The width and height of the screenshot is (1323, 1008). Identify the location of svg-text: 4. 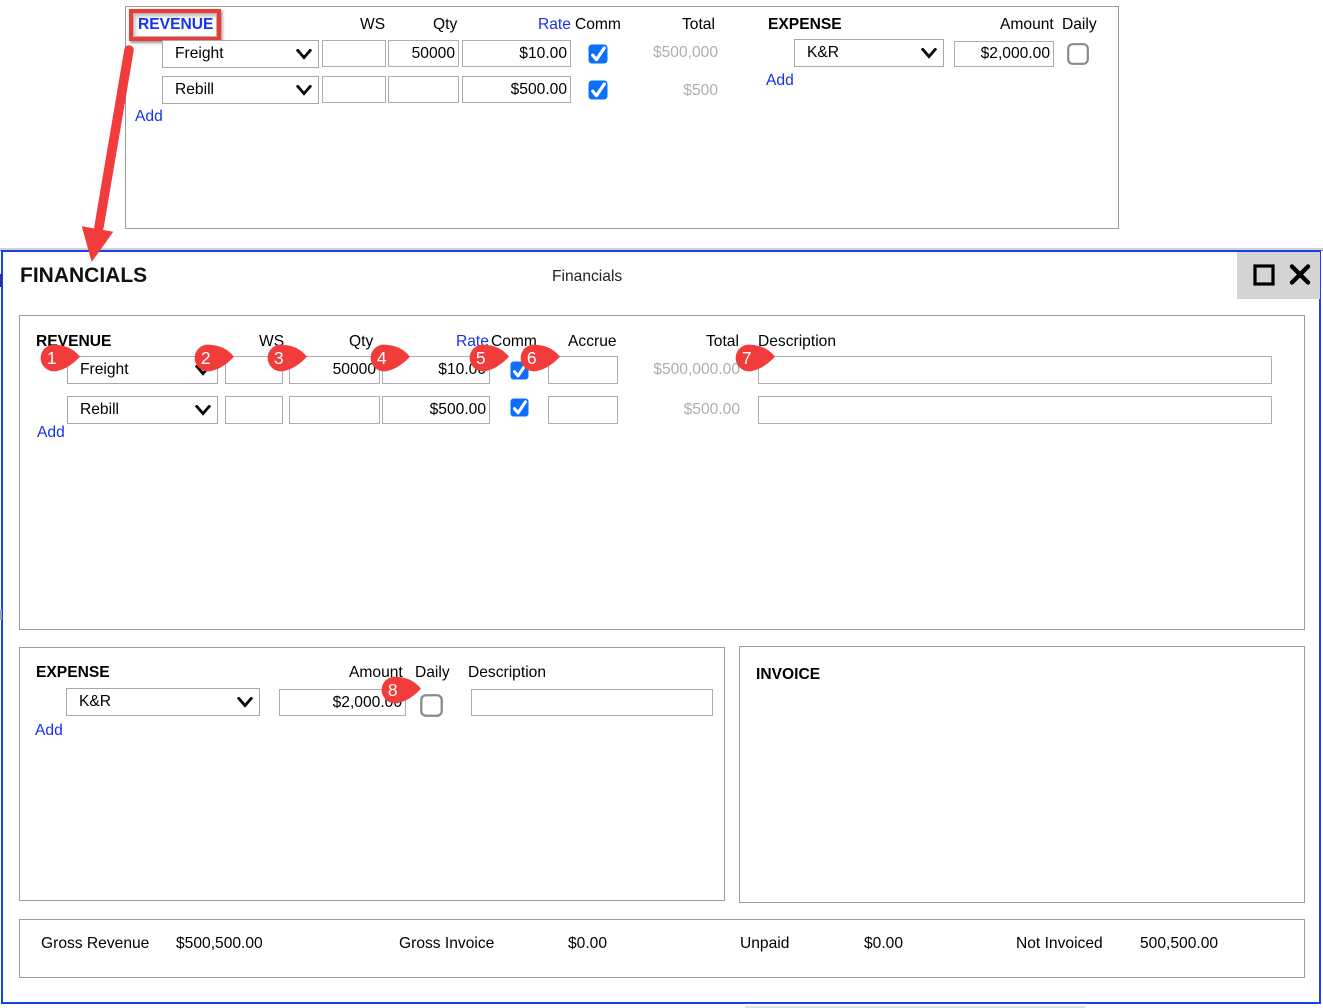
(382, 358).